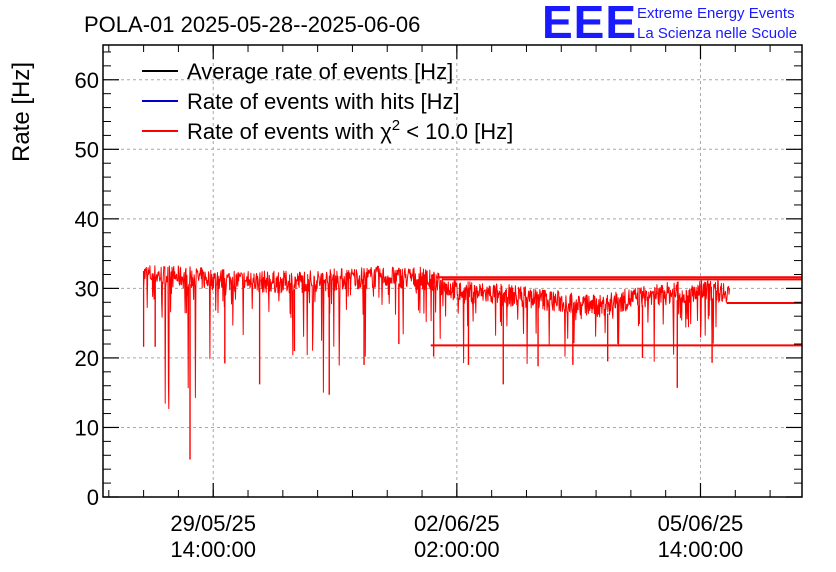 This screenshot has height=572, width=836. I want to click on legend-label-1: Average rate of events [Hz], so click(320, 71).